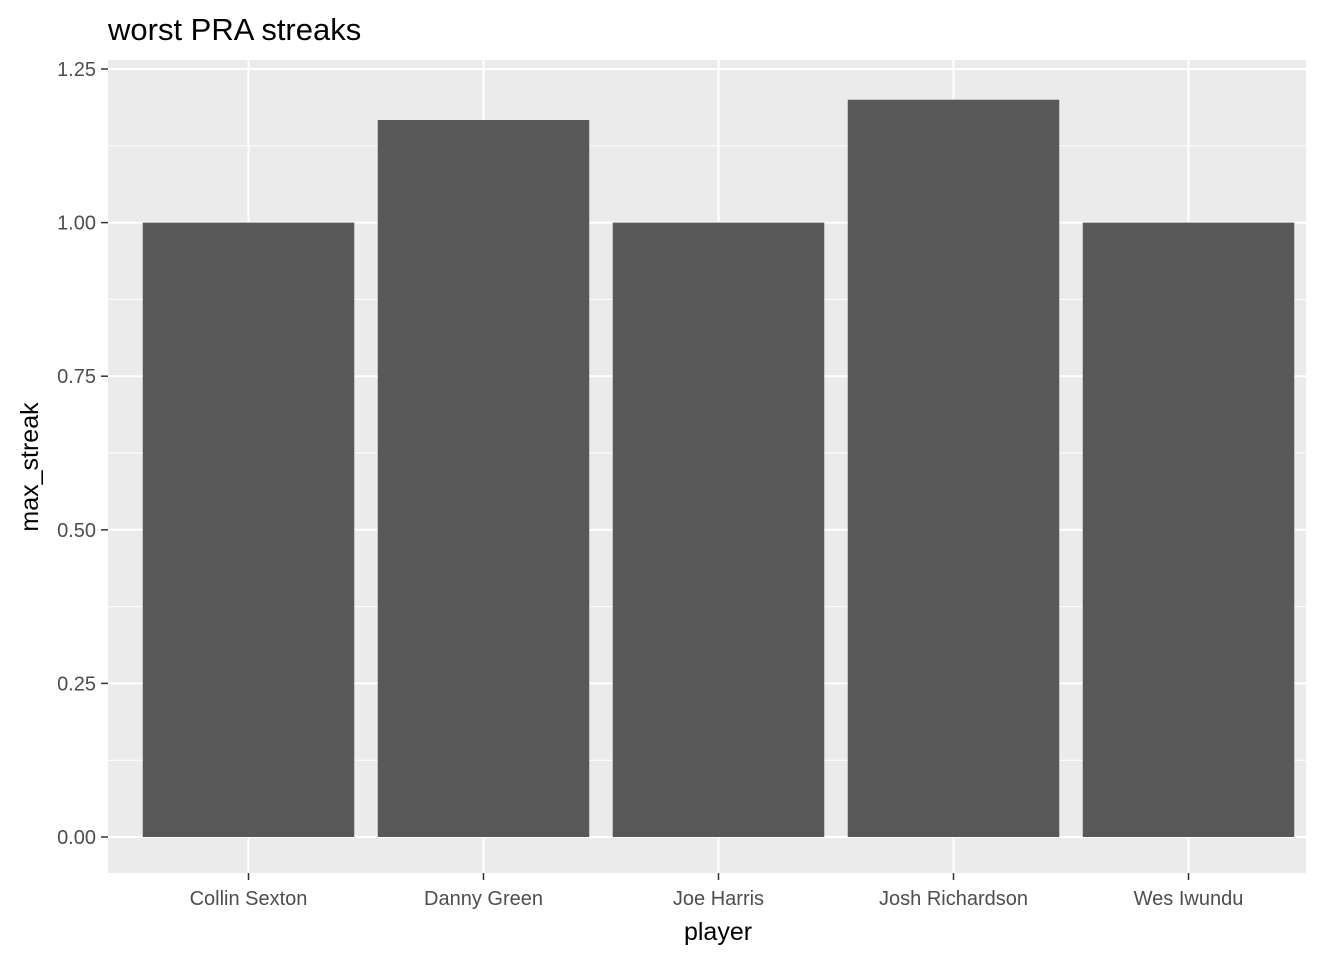  What do you see at coordinates (718, 932) in the screenshot?
I see `x-axis-title: player` at bounding box center [718, 932].